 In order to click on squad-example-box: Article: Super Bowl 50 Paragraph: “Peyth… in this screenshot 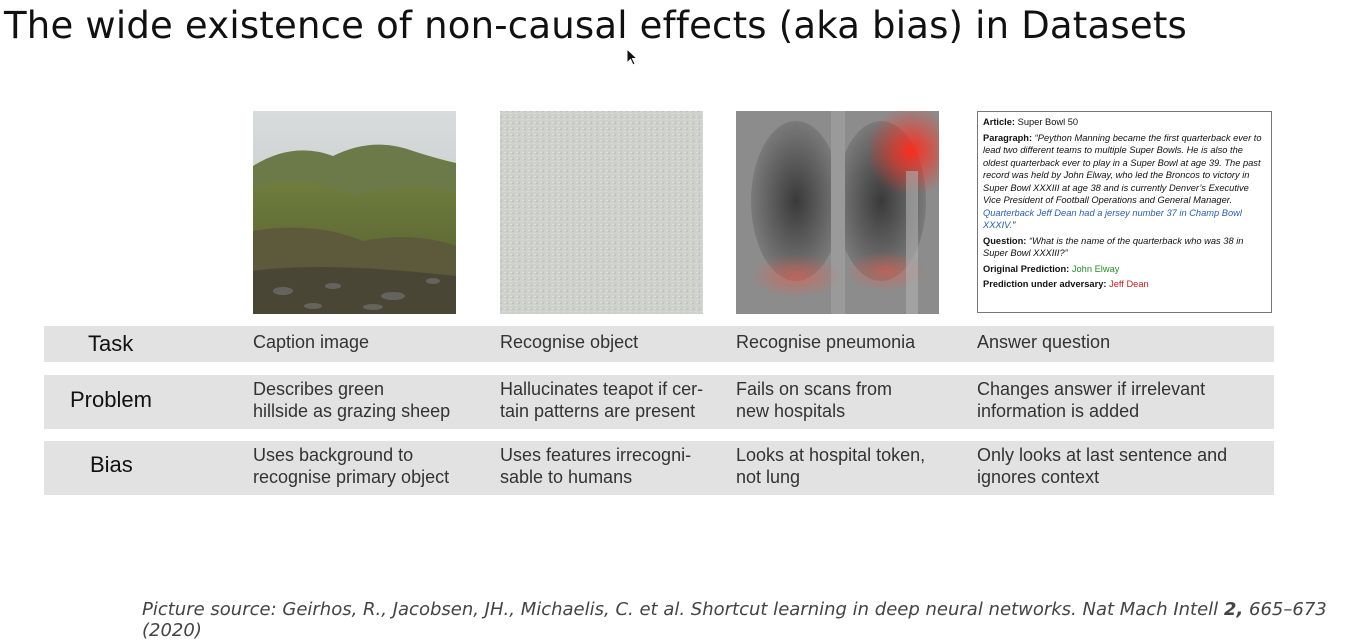, I will do `click(1124, 212)`.